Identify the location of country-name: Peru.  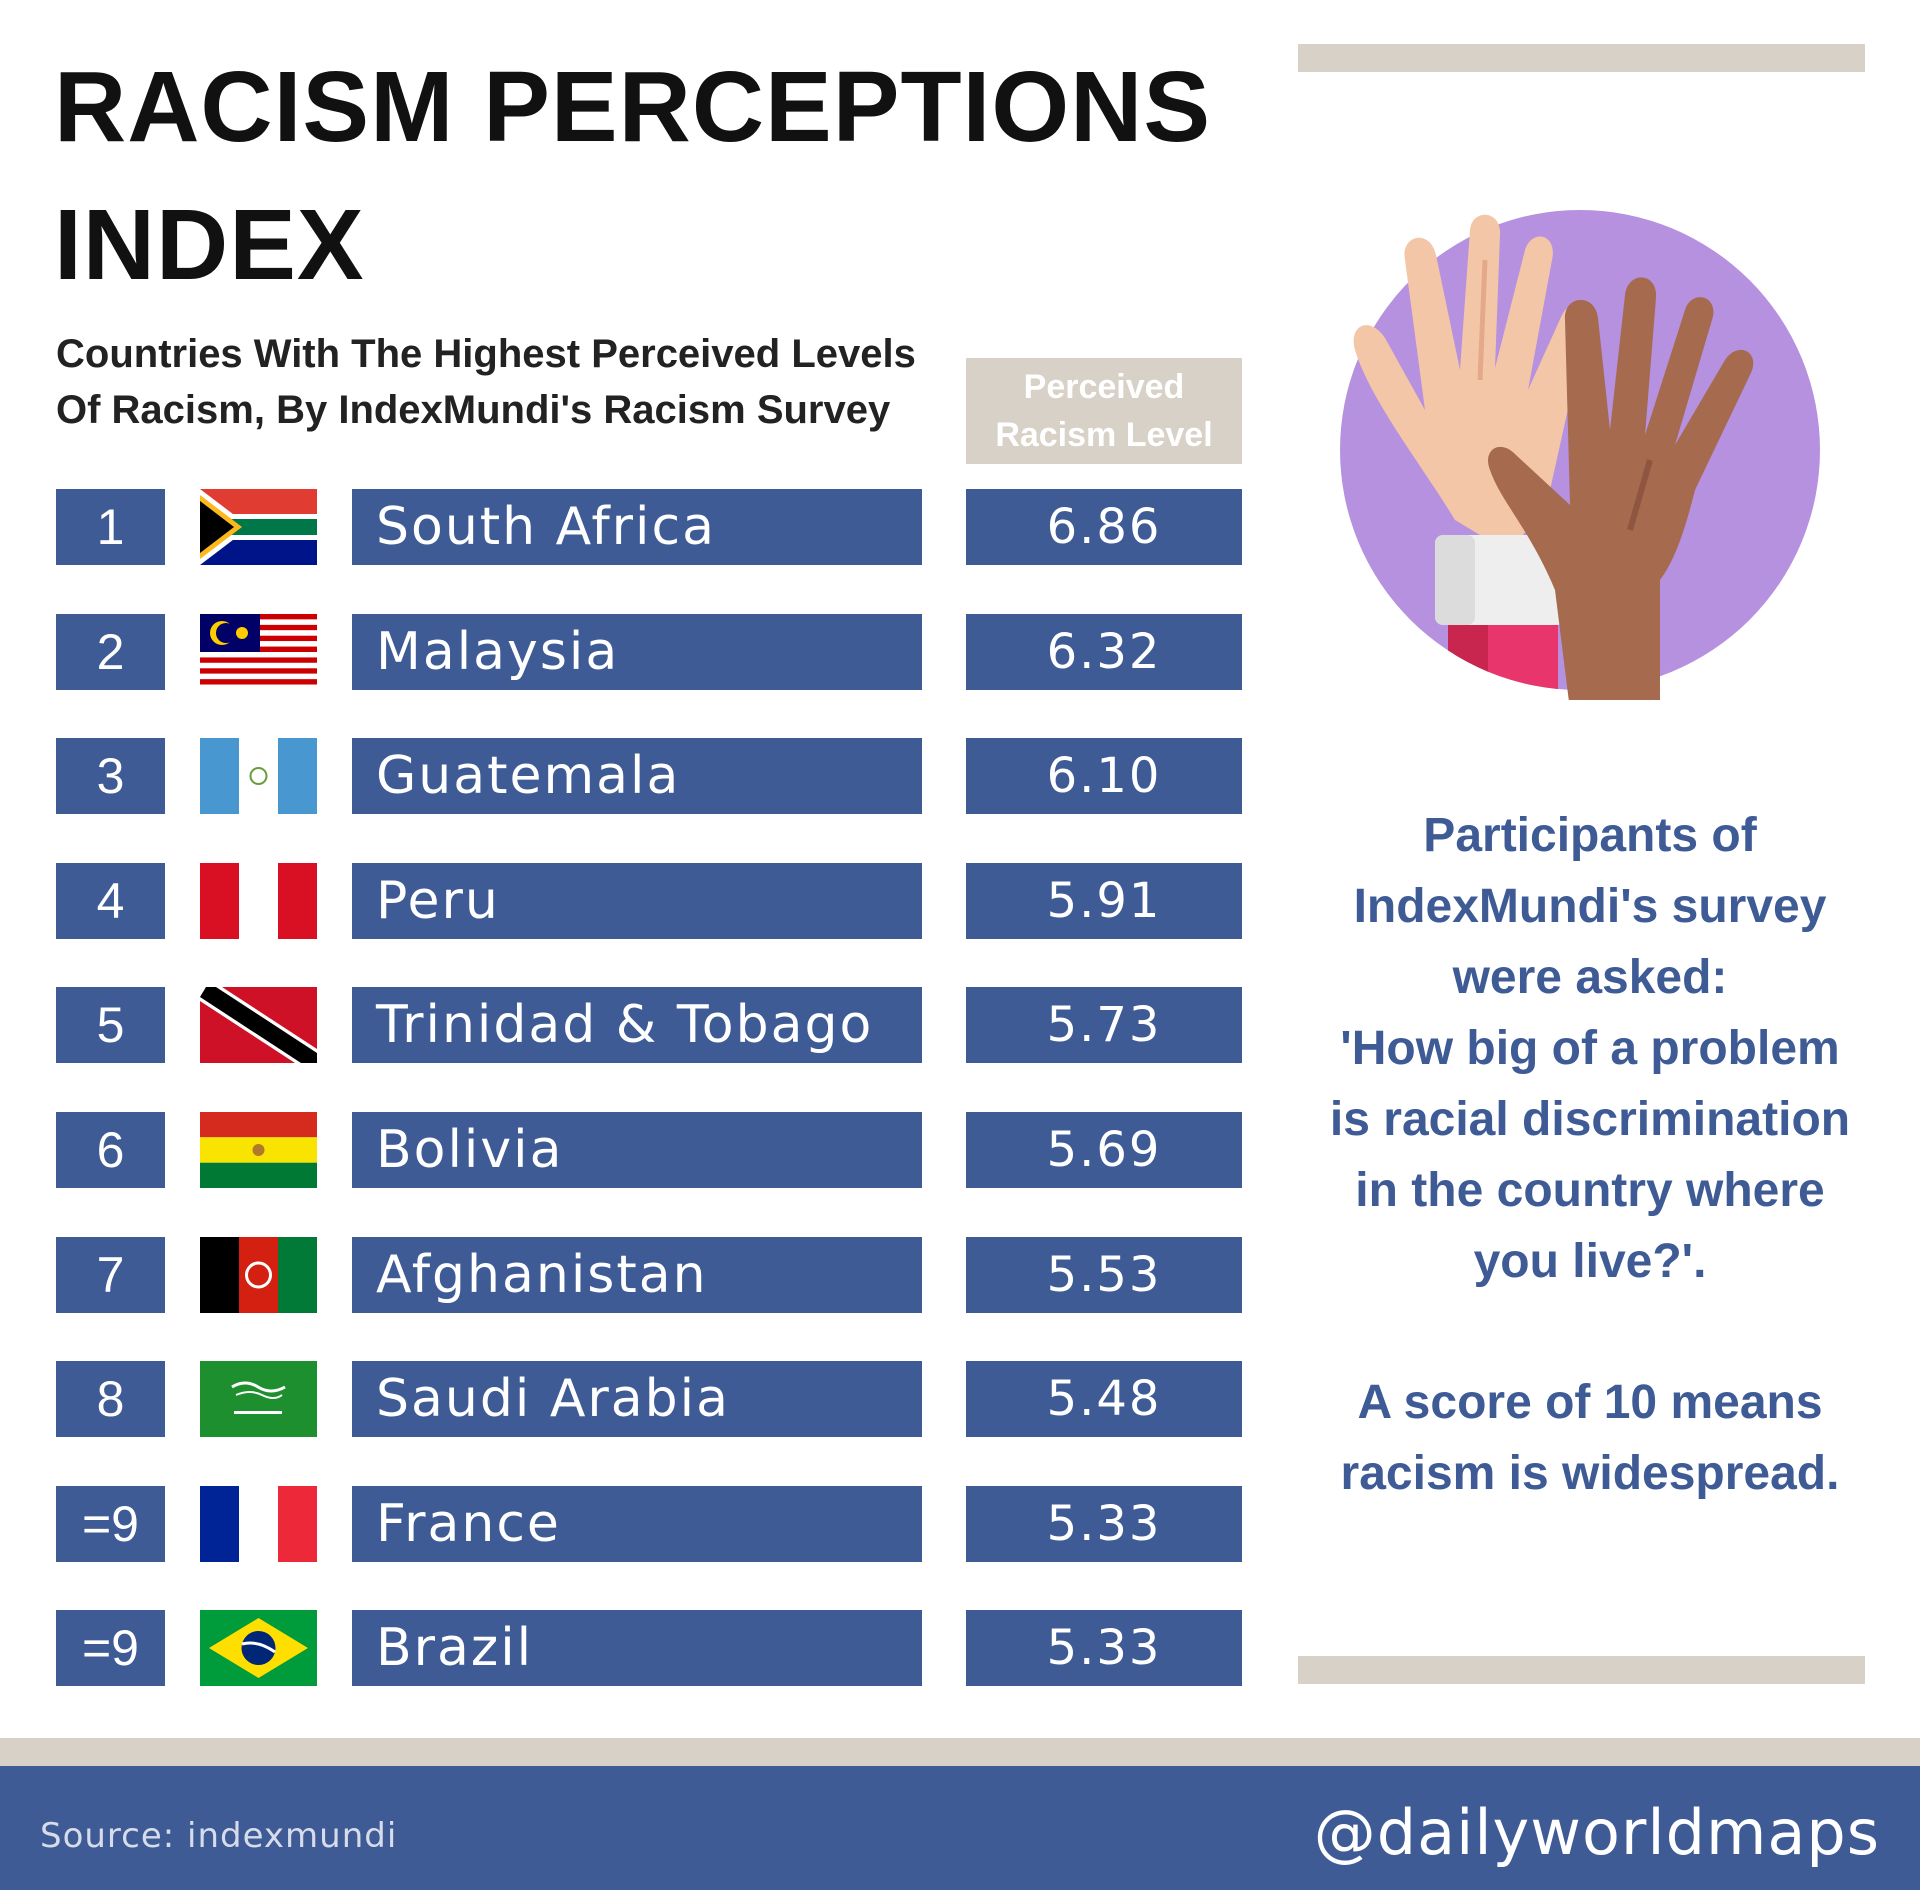
(637, 900).